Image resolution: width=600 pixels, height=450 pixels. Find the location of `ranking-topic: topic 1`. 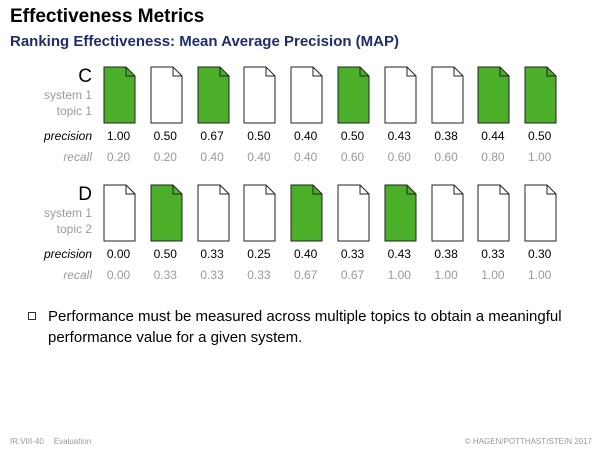

ranking-topic: topic 1 is located at coordinates (74, 111).